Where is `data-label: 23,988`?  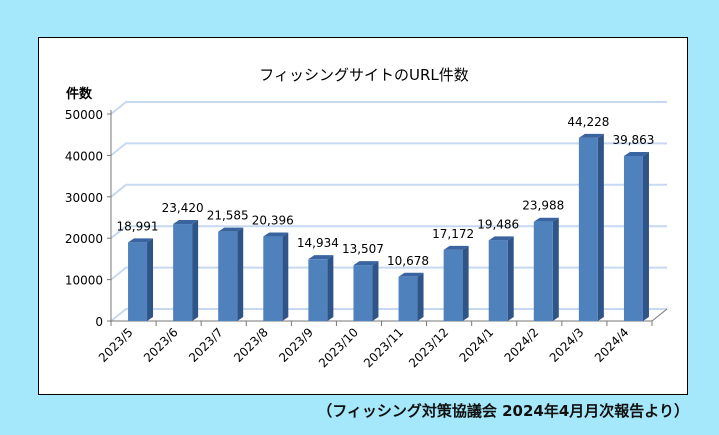
data-label: 23,988 is located at coordinates (543, 206).